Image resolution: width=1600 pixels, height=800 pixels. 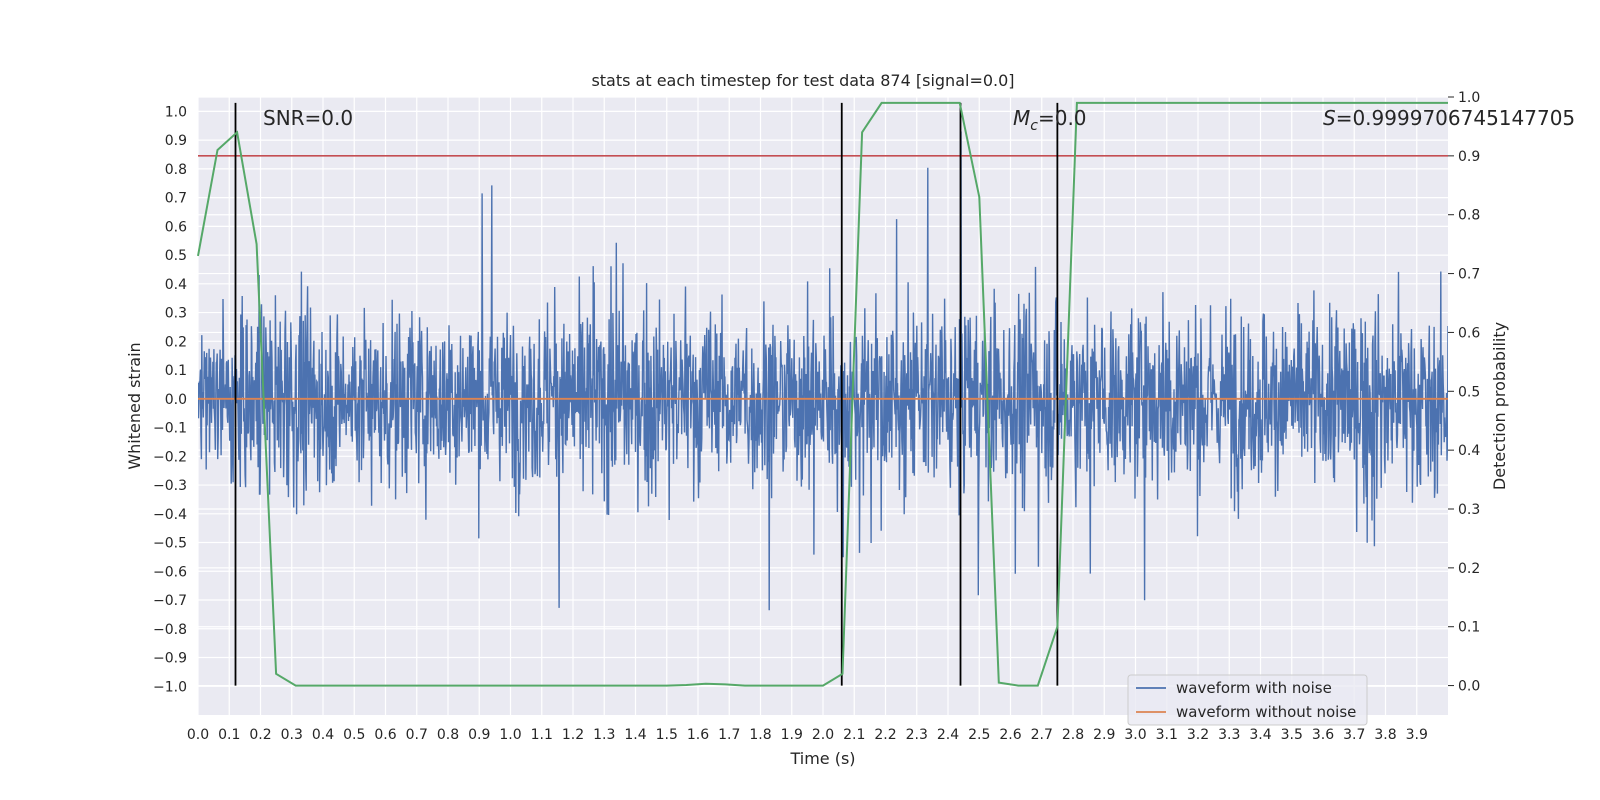 I want to click on left-y-tick-label: 0.0, so click(x=176, y=400).